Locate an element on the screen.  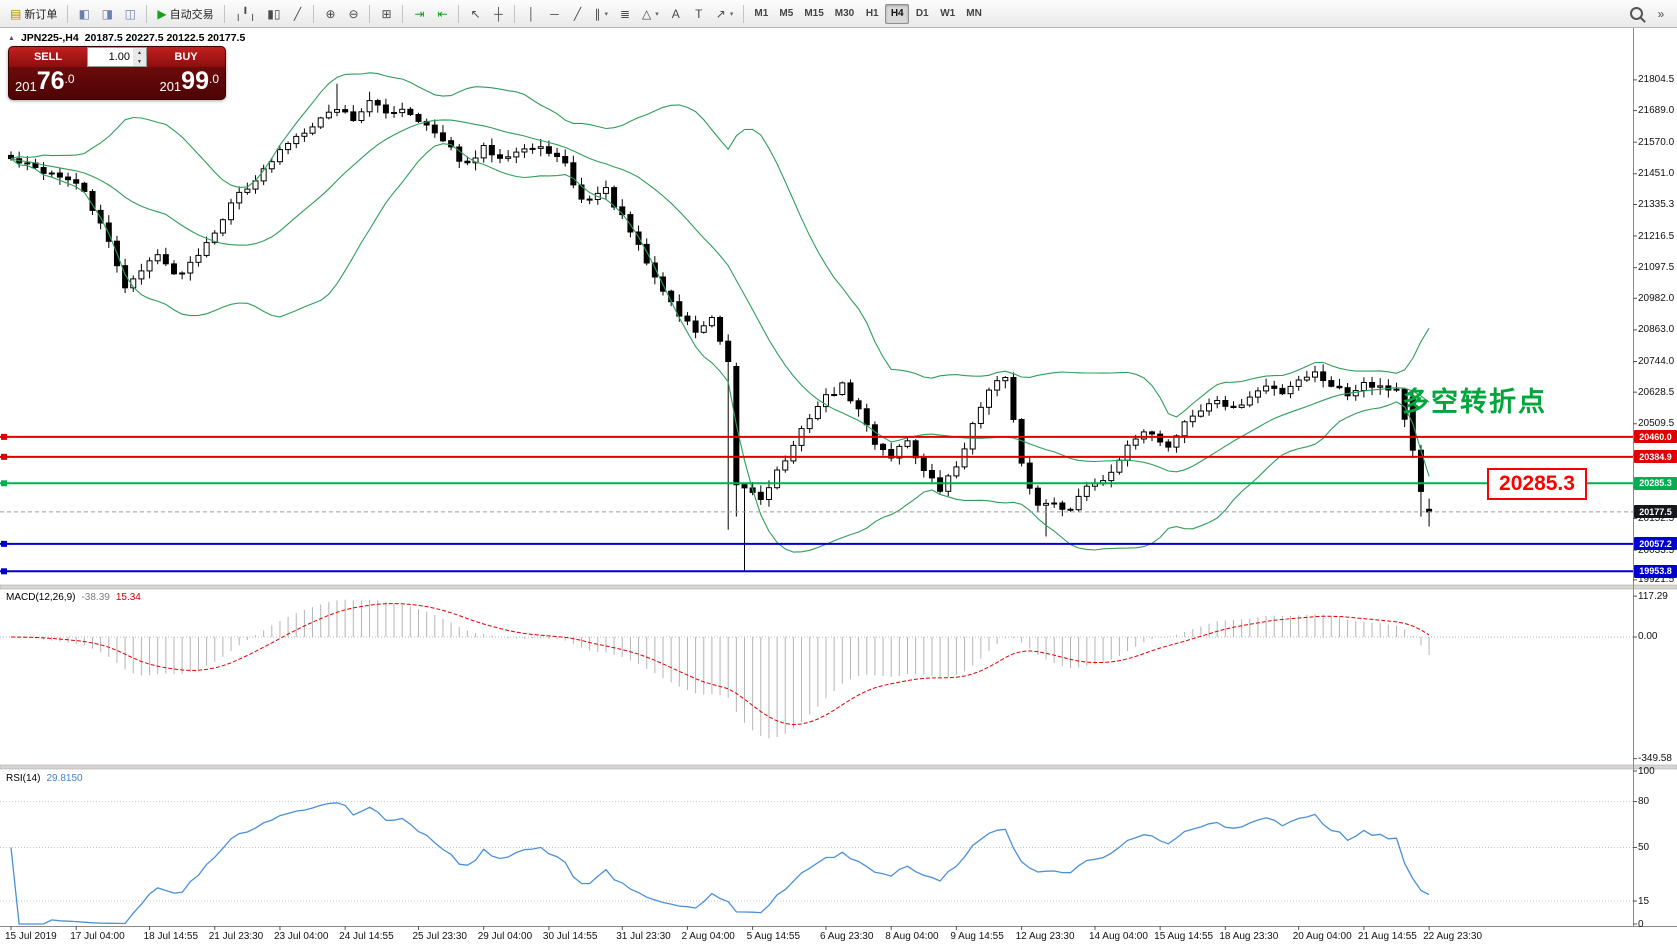
time-axis-label: 2 Aug 04:00 is located at coordinates (708, 936).